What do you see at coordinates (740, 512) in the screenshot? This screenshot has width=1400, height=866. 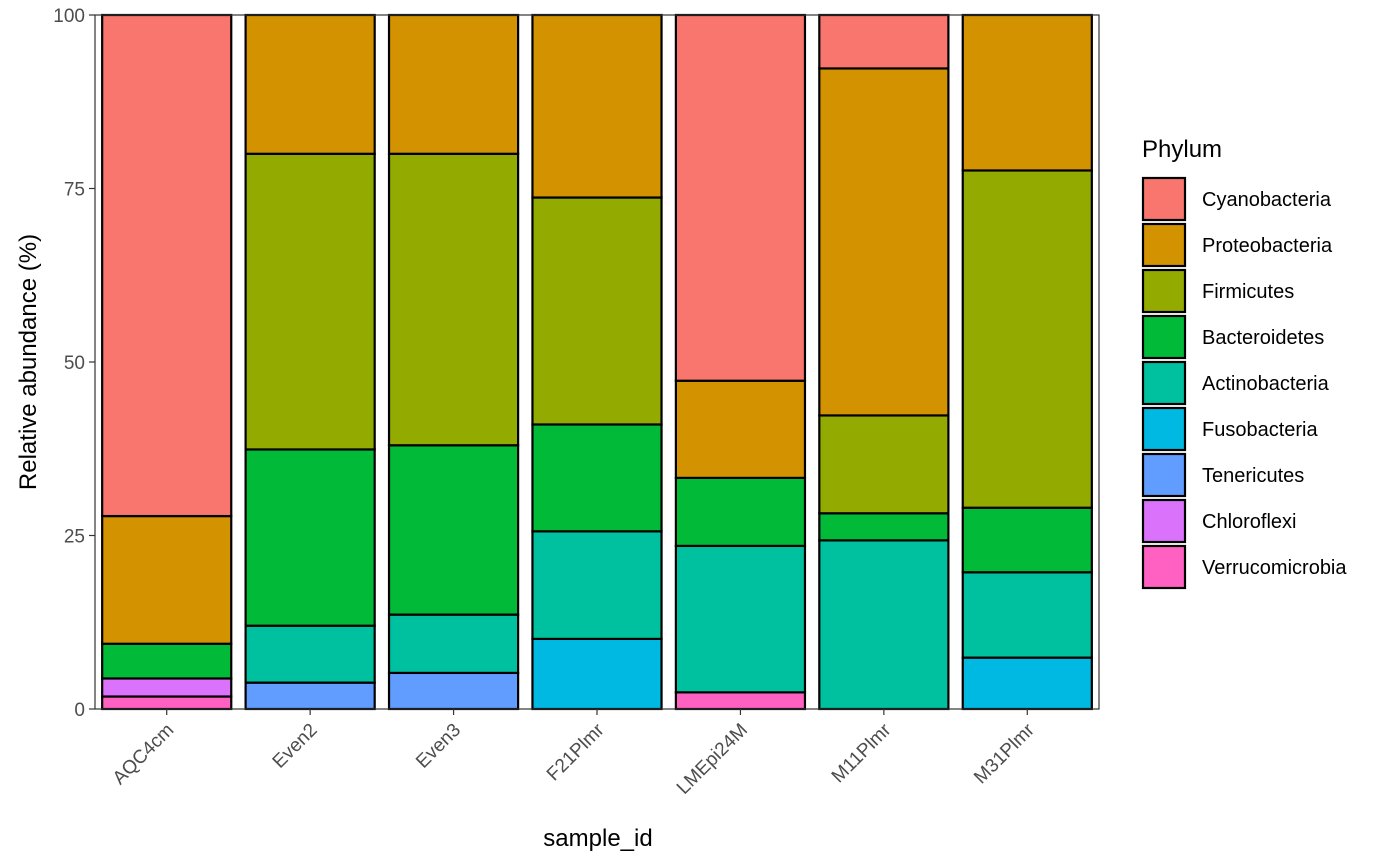 I see `bar-segment-lmepi24m-bacteroidetes` at bounding box center [740, 512].